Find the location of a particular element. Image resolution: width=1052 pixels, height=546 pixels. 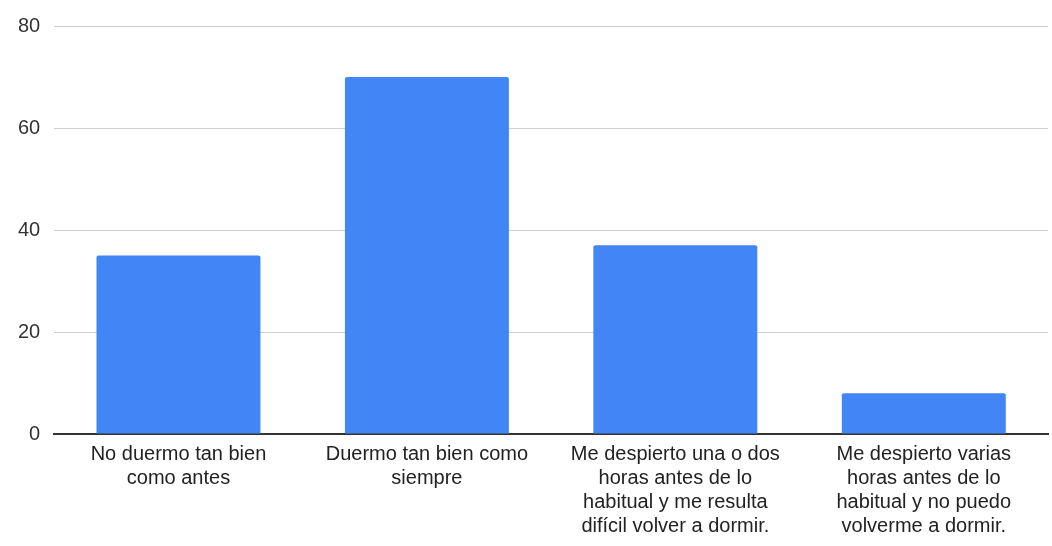

y-tick-label: 40 is located at coordinates (29, 228).